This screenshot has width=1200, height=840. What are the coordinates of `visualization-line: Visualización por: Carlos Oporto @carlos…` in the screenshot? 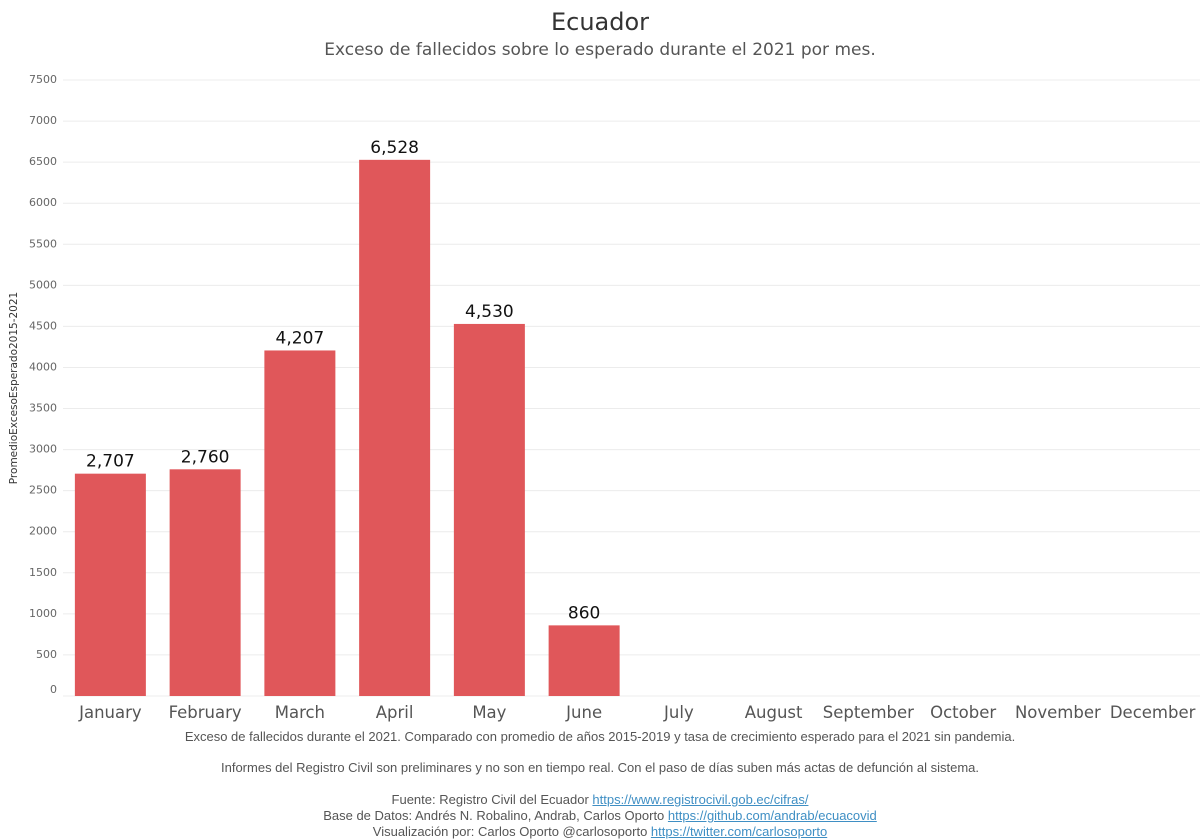 It's located at (600, 831).